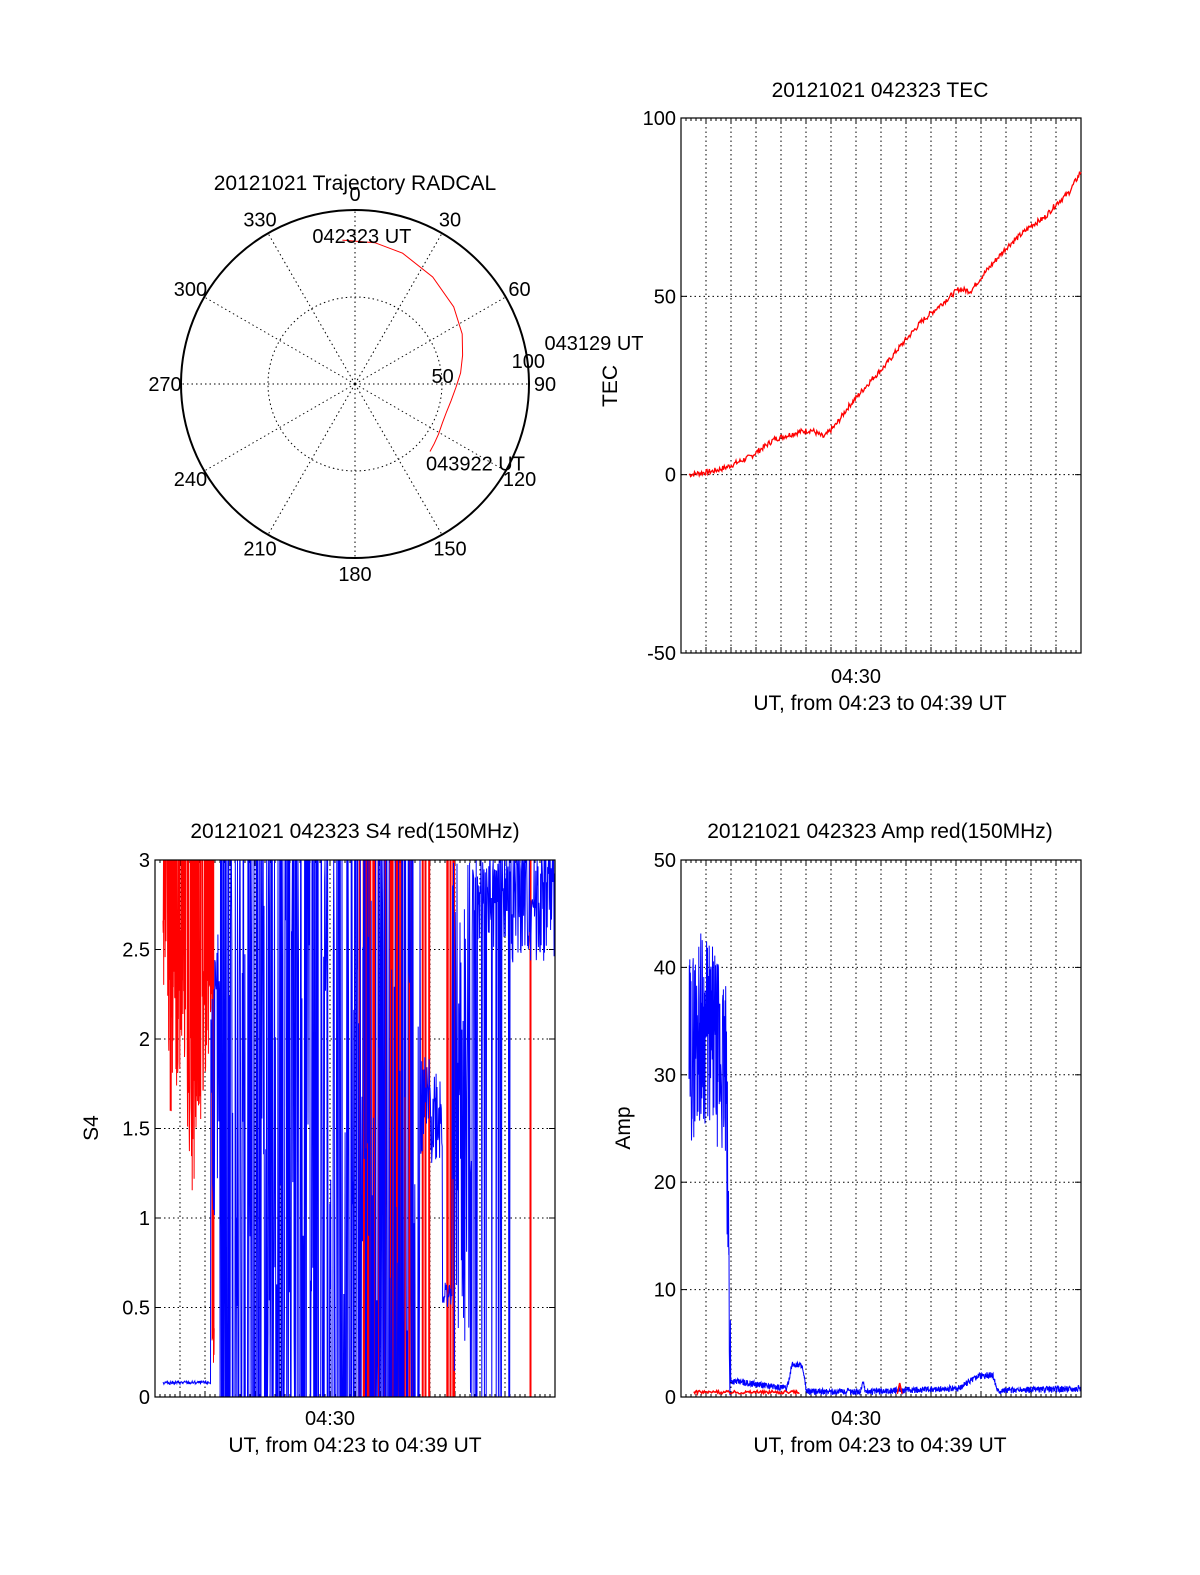 The height and width of the screenshot is (1575, 1200). Describe the element at coordinates (359, 1128) in the screenshot. I see `s4-series` at that location.